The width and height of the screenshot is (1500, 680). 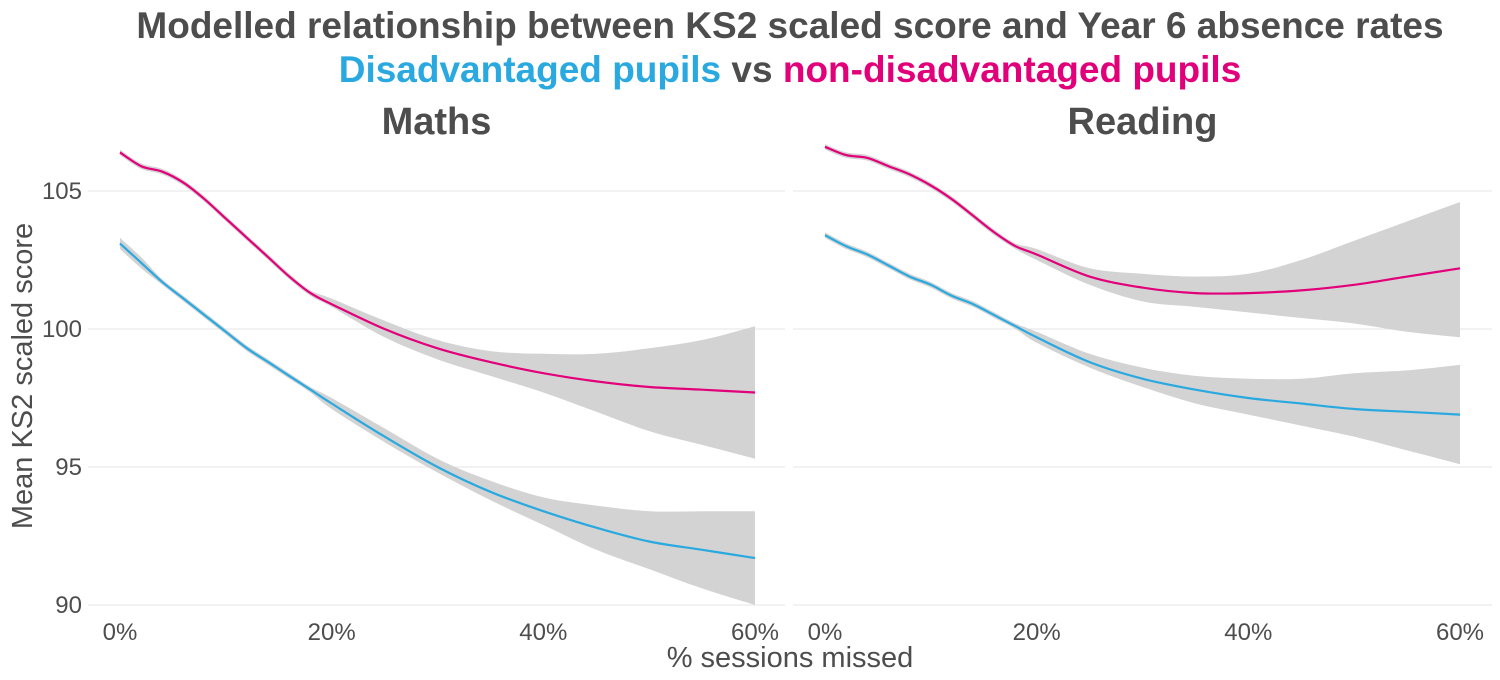 I want to click on y-tick-label: 100, so click(x=62, y=329).